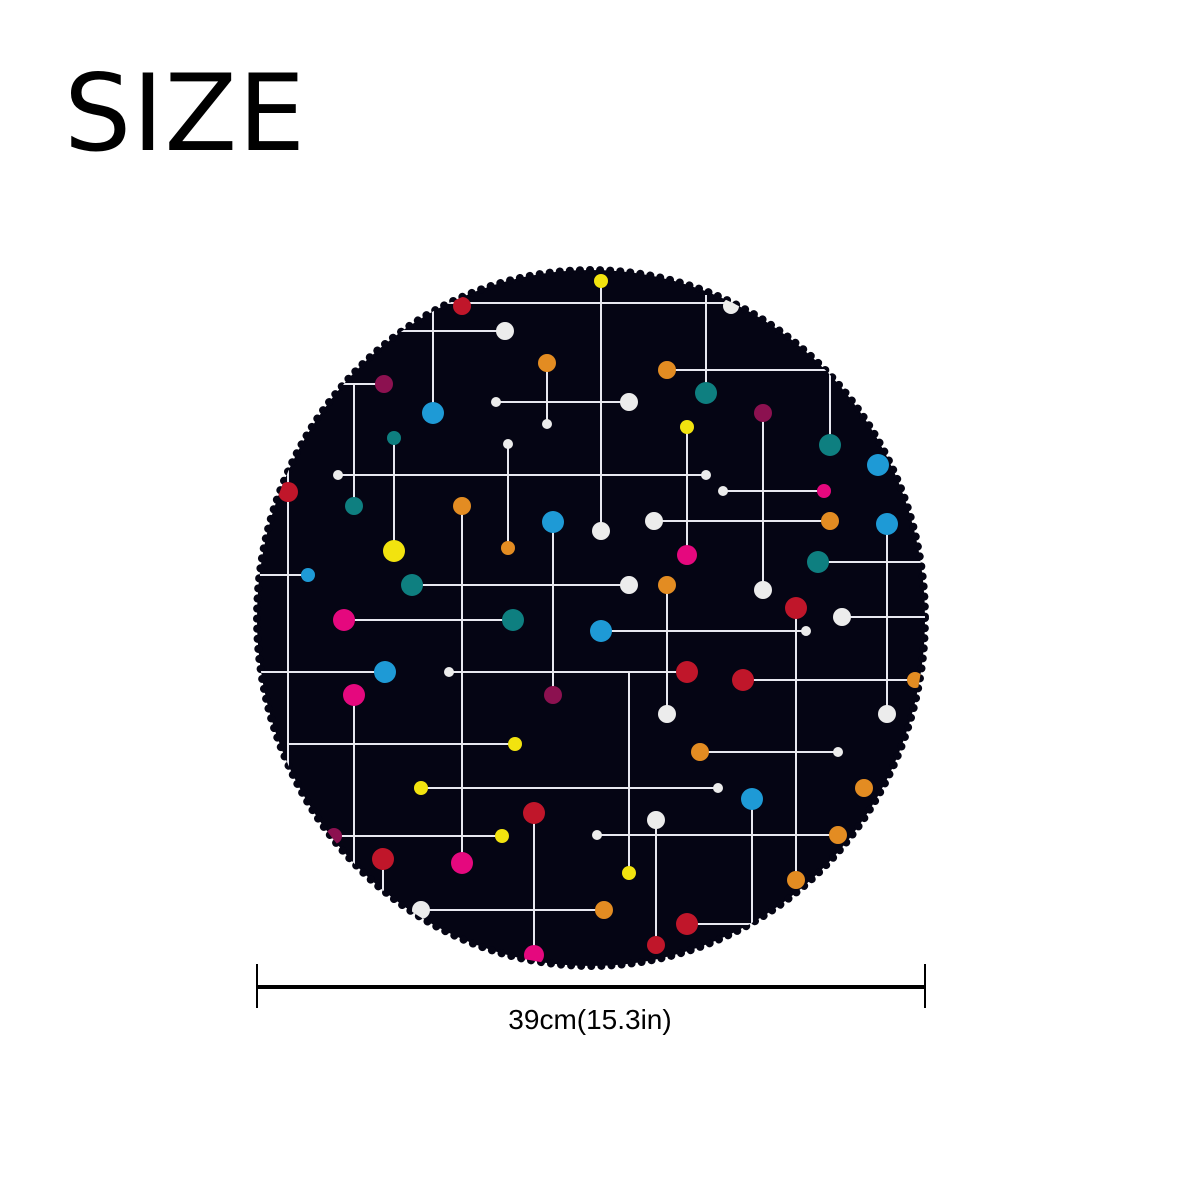 The width and height of the screenshot is (1200, 1200). Describe the element at coordinates (590, 1019) in the screenshot. I see `dimension-label: 39cm(15.3in)` at that location.